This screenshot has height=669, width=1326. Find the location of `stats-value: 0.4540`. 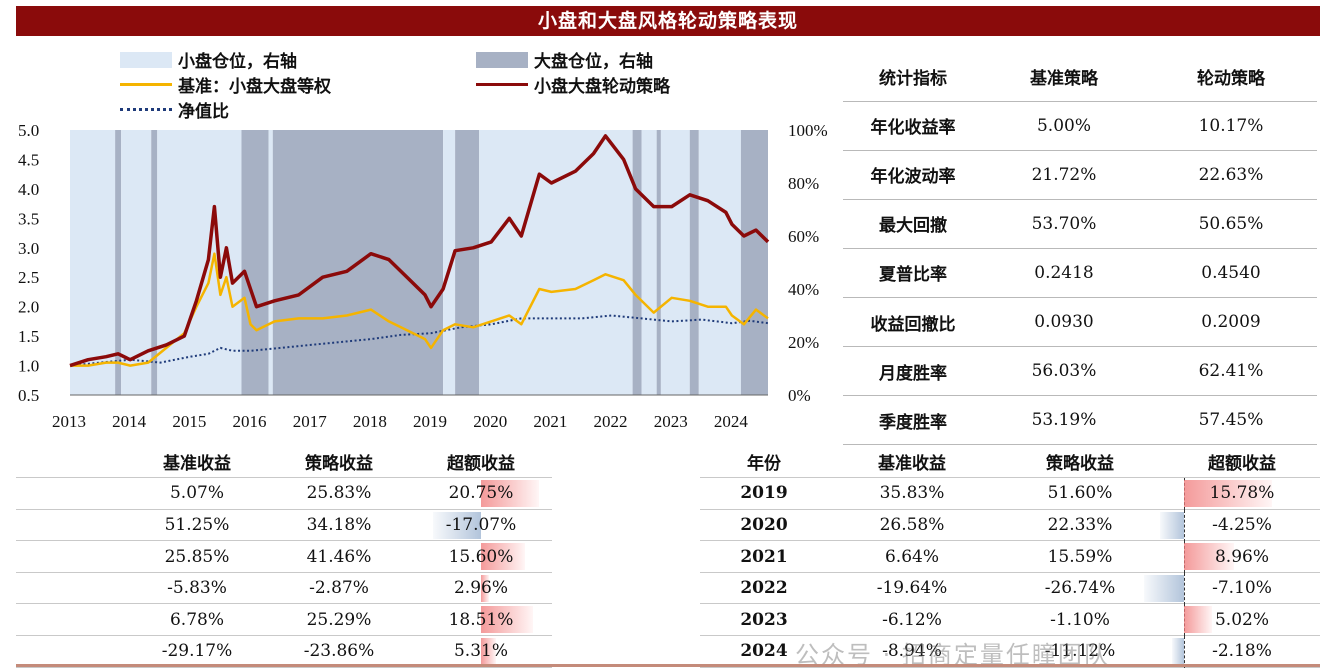

stats-value: 0.4540 is located at coordinates (1231, 273).